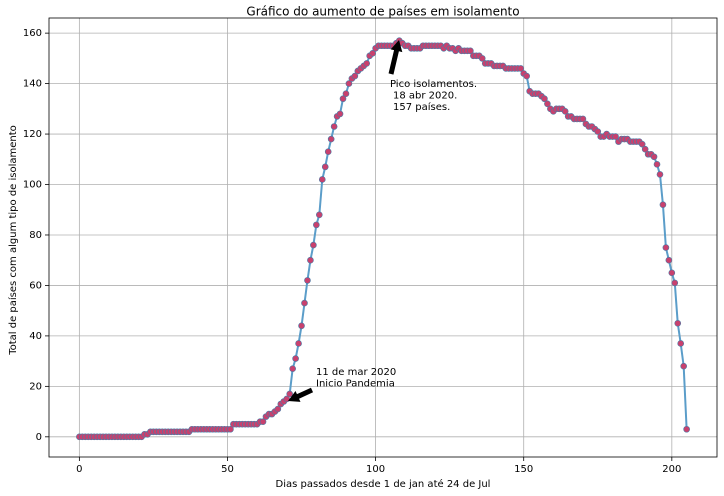 The height and width of the screenshot is (496, 724). I want to click on x-tick-label: 150, so click(523, 469).